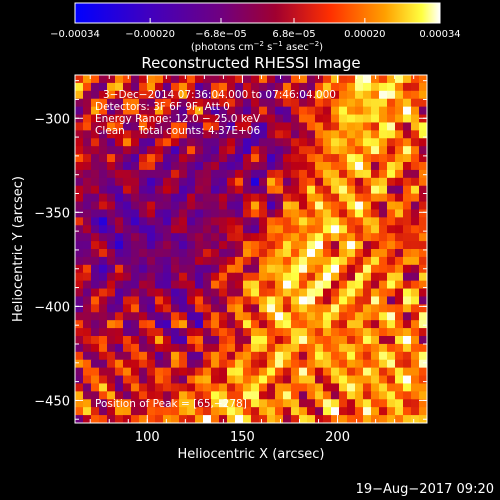 This screenshot has height=500, width=500. Describe the element at coordinates (337, 437) in the screenshot. I see `x-tick-label: 200` at that location.